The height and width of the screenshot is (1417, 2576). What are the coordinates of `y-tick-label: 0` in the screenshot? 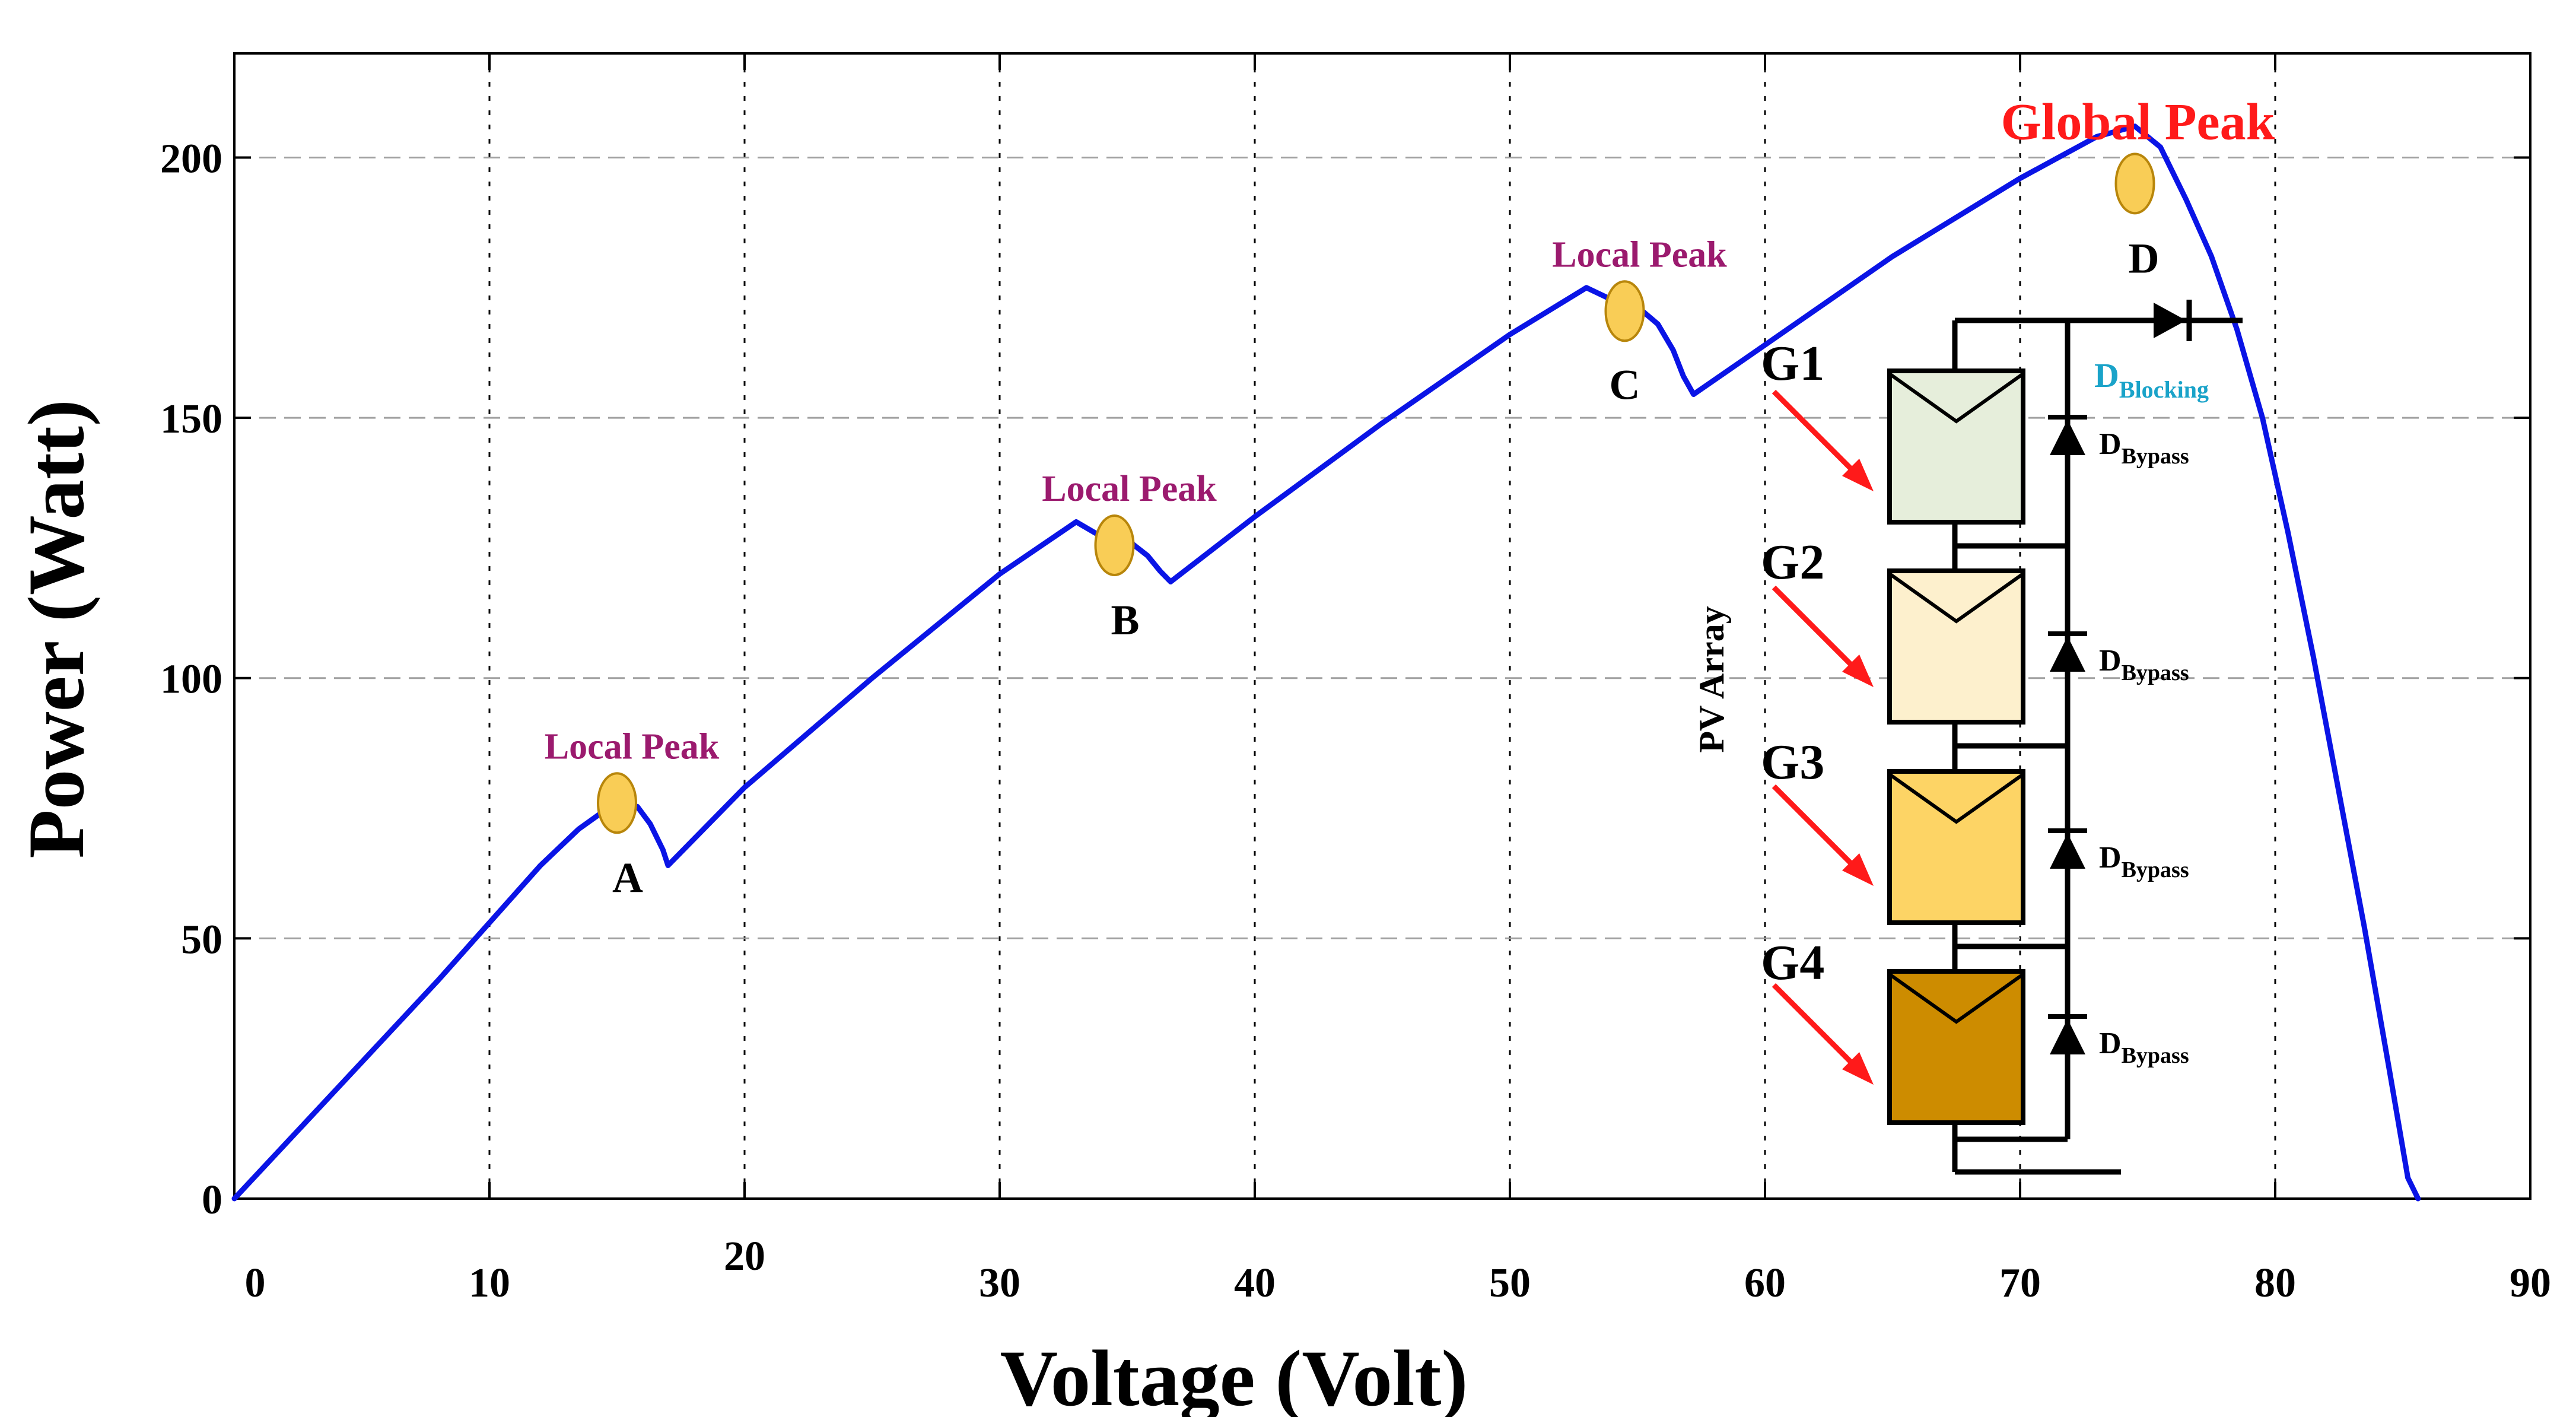 It's located at (212, 1200).